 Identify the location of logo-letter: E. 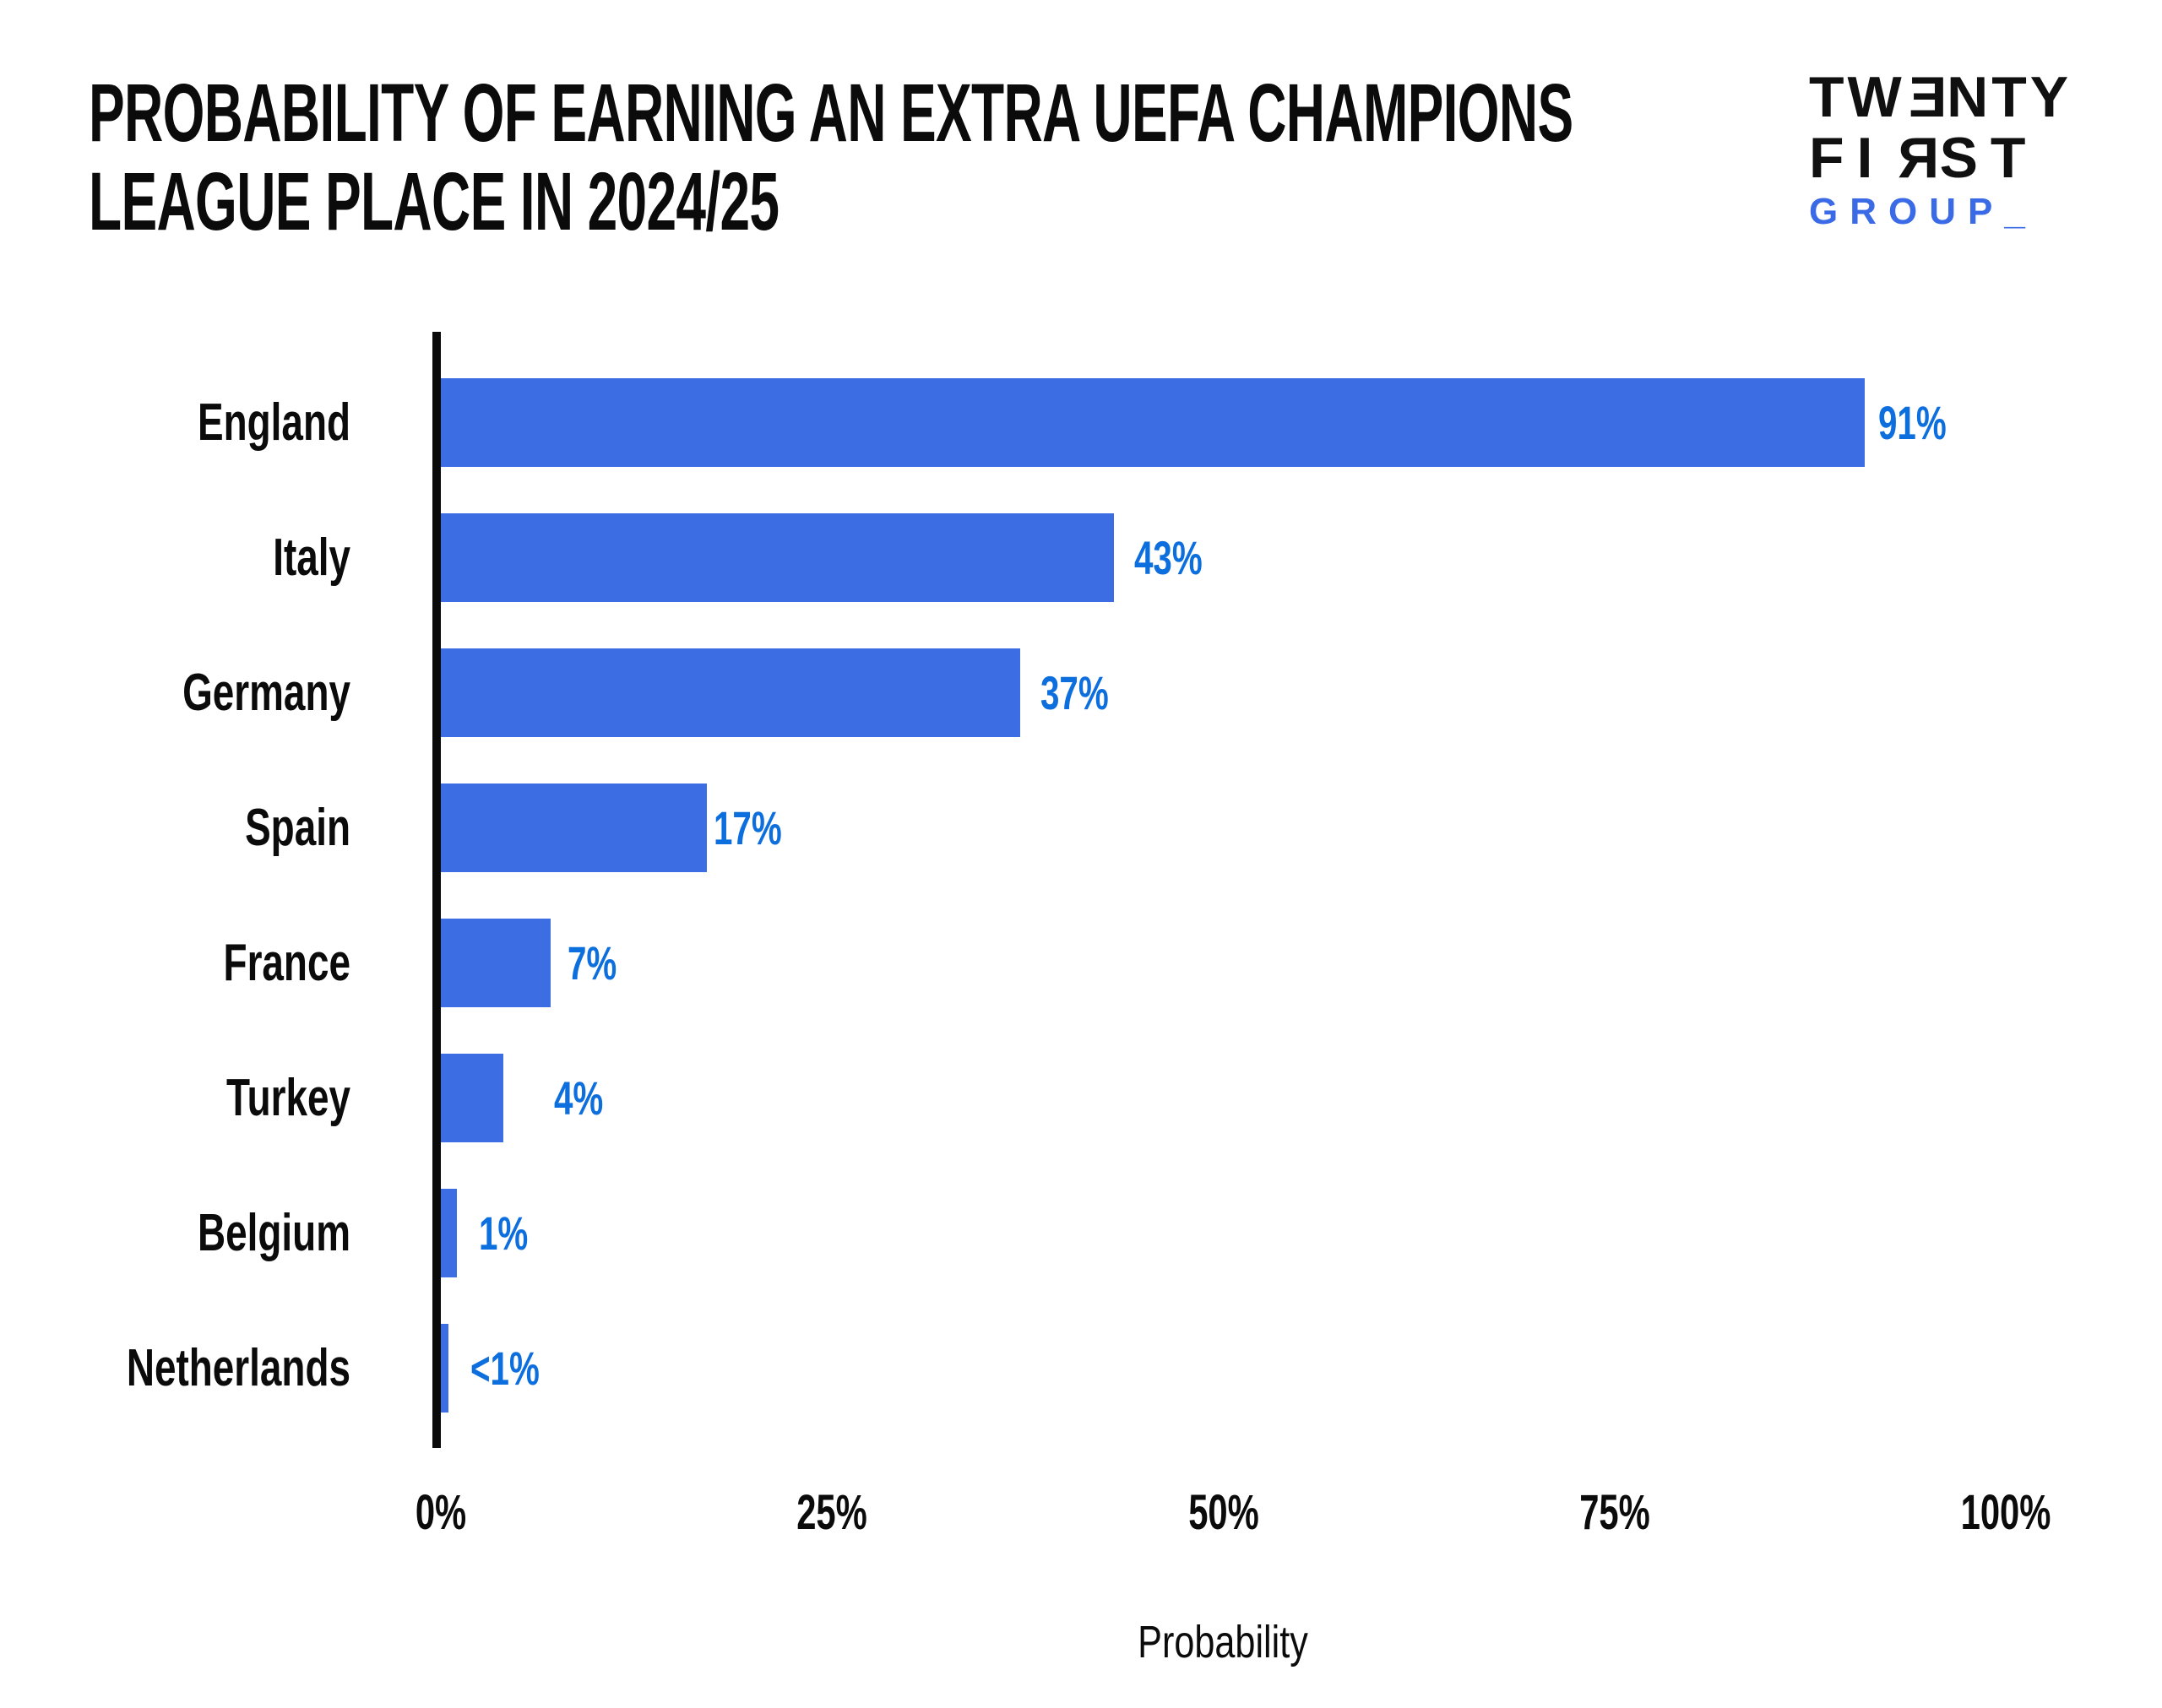
(1925, 97).